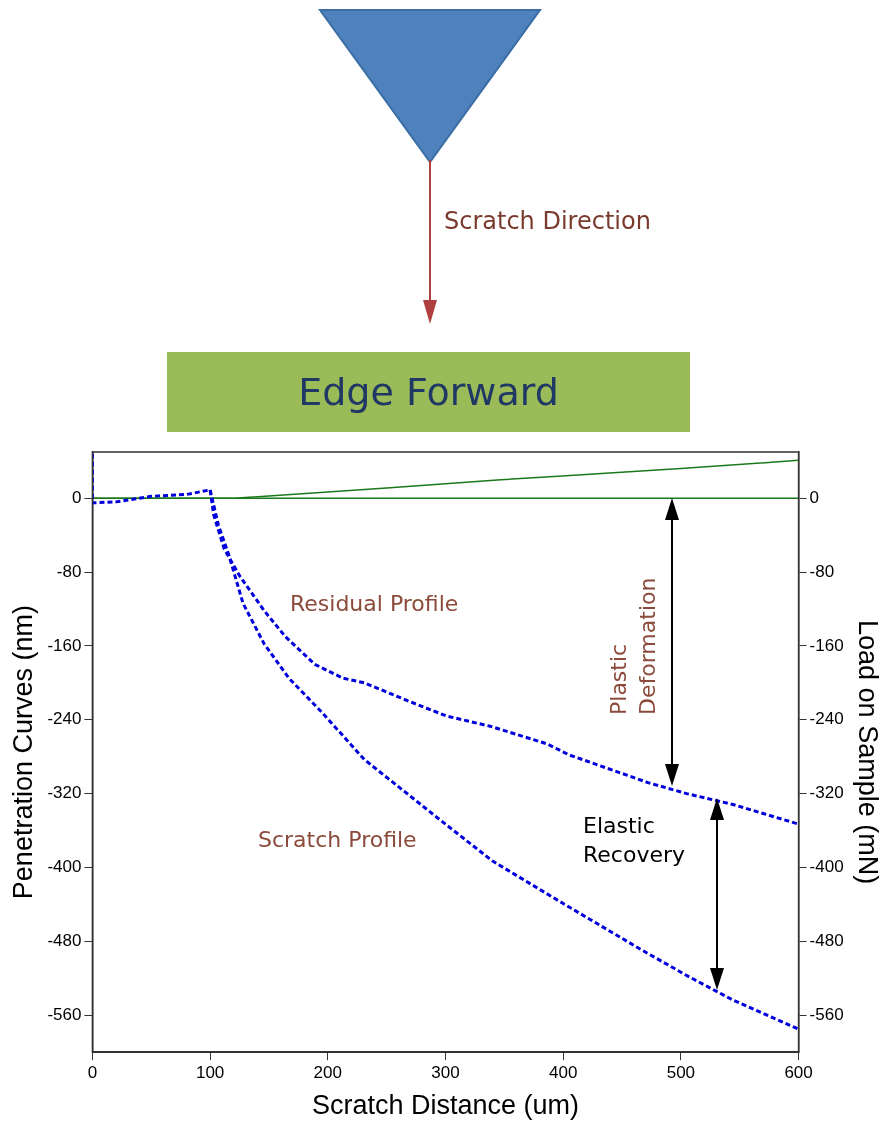 This screenshot has width=893, height=1131. Describe the element at coordinates (64, 645) in the screenshot. I see `y-tick-label: -160` at that location.